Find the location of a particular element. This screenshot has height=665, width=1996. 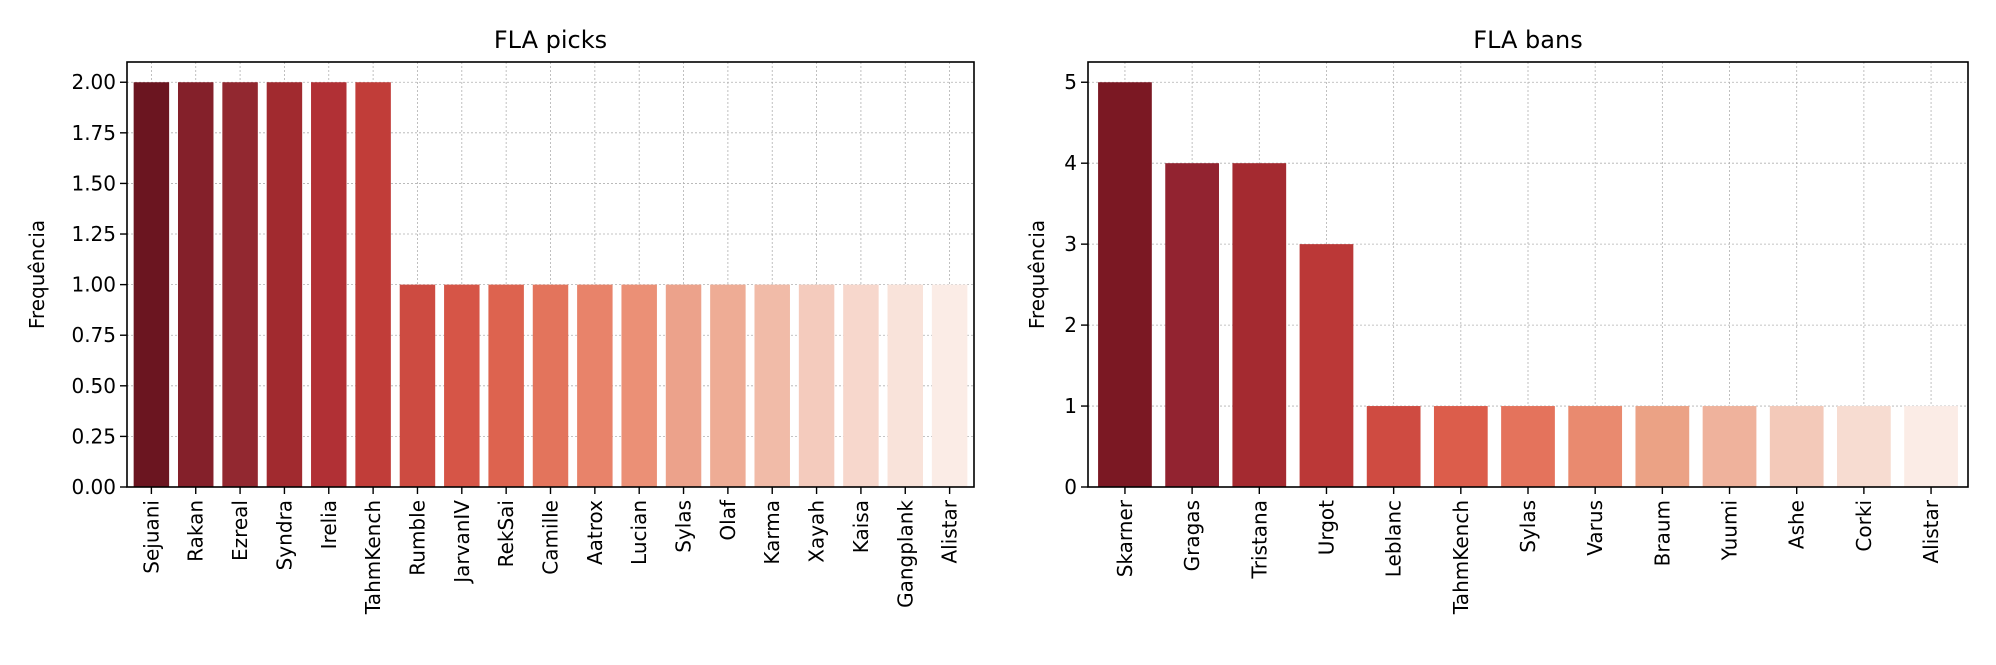

bans-x-tick-label: Gragas is located at coordinates (1192, 535).